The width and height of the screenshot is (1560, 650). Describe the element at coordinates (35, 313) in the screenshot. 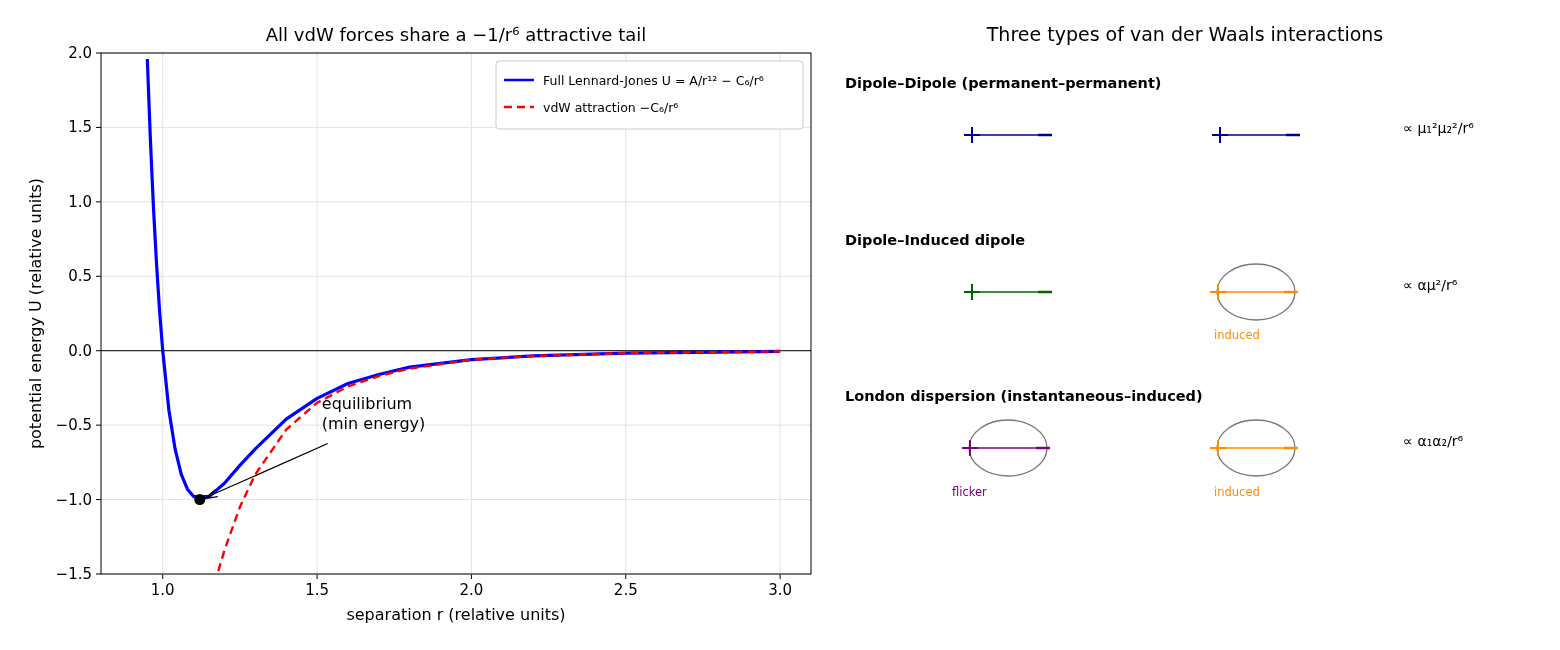

I see `y-axis-title: potential energy U (relative units)` at that location.